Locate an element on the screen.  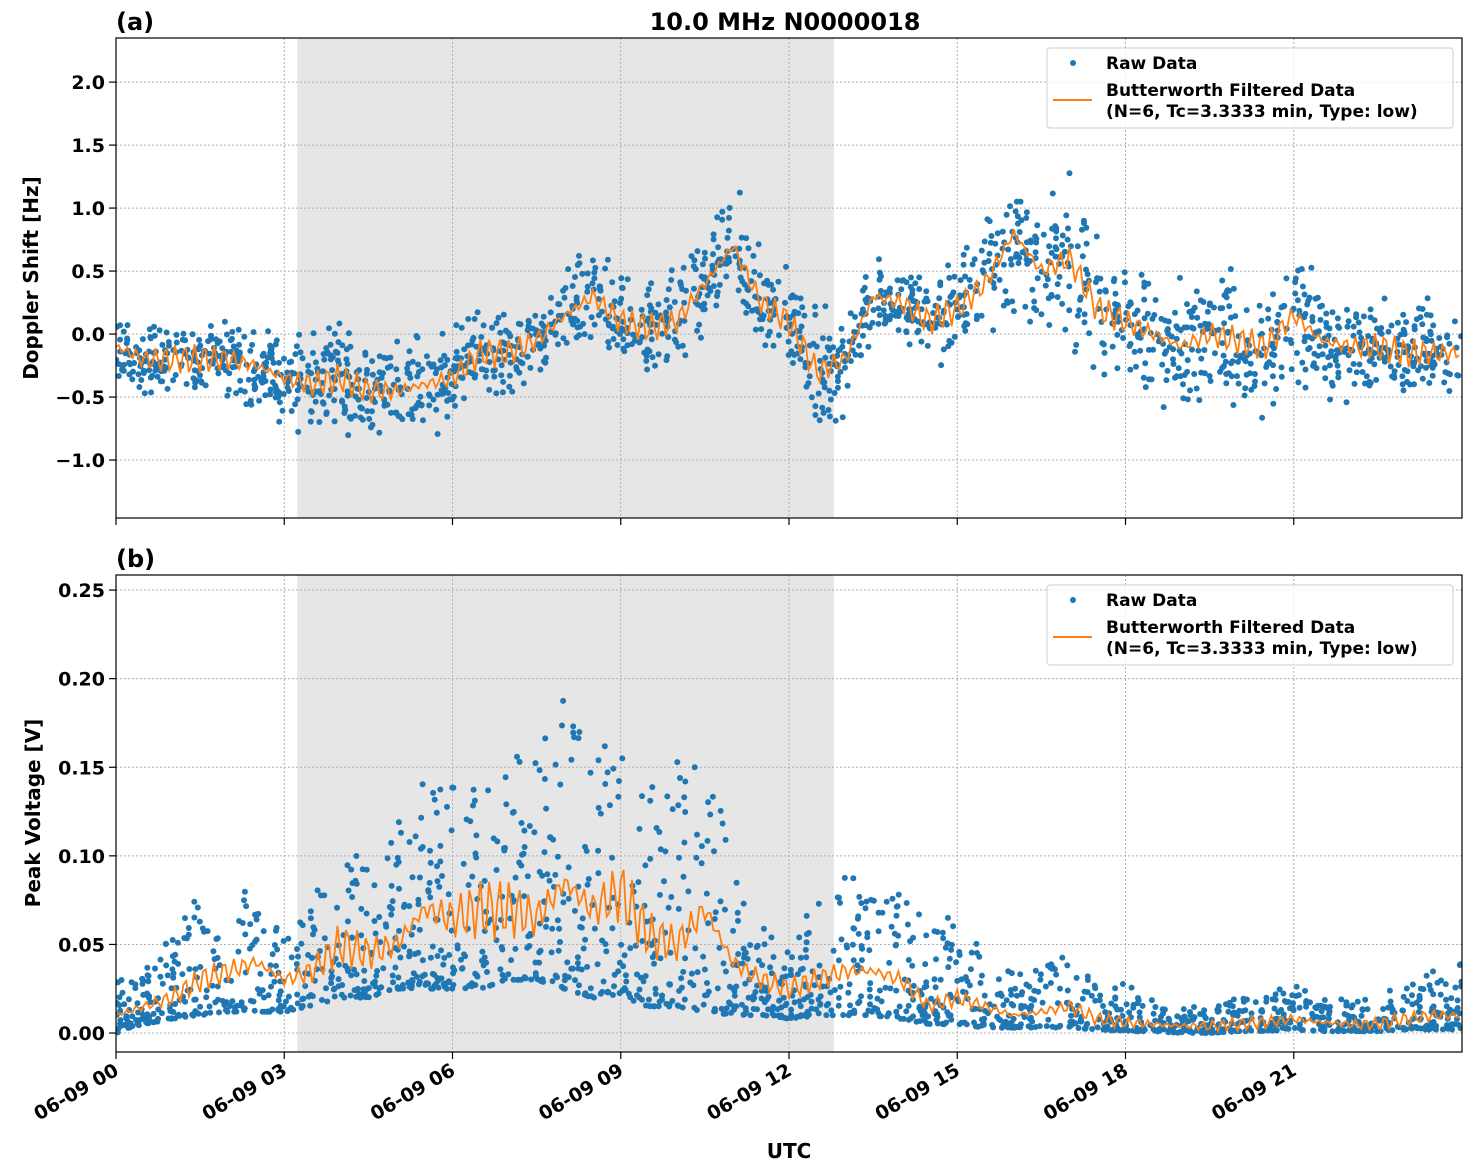
y-tick-label: 0.10 is located at coordinates (81, 857).